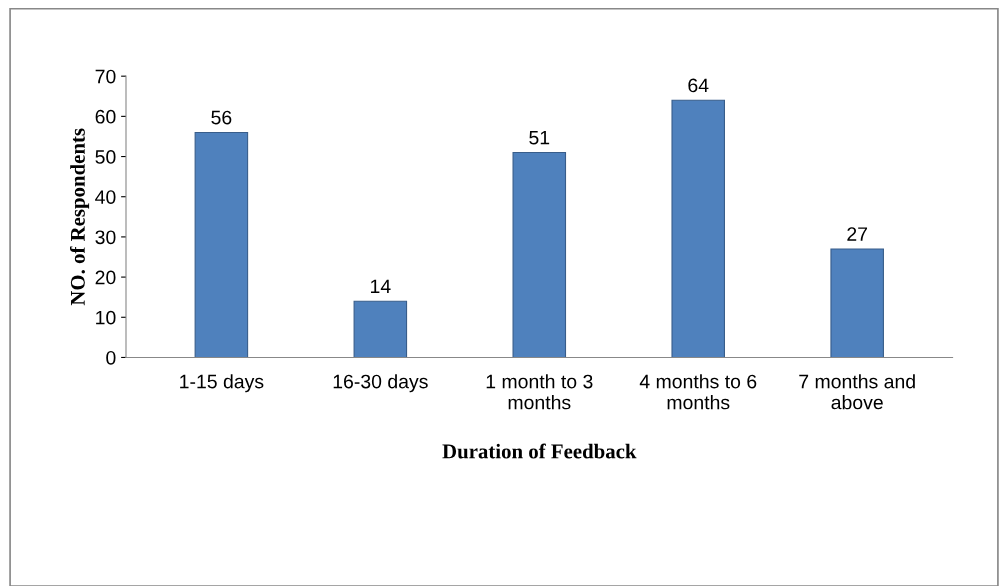 The height and width of the screenshot is (586, 1008). I want to click on x-tick-label: 7 months and above, so click(857, 392).